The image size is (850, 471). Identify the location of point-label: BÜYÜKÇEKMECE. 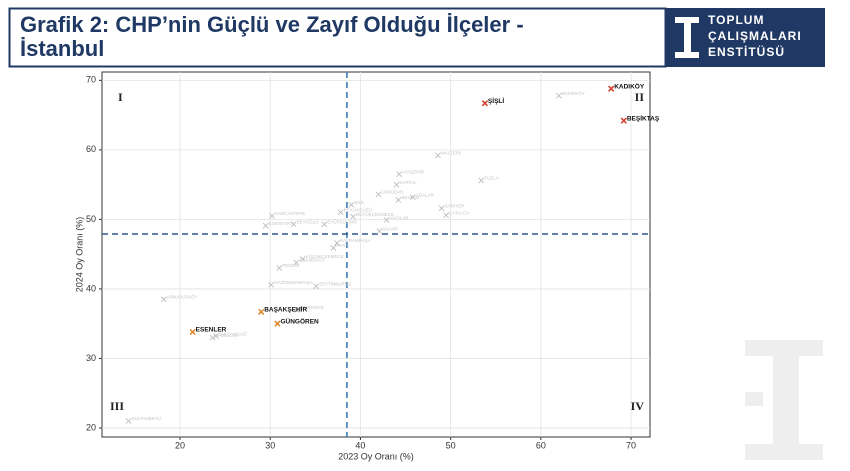
(375, 214).